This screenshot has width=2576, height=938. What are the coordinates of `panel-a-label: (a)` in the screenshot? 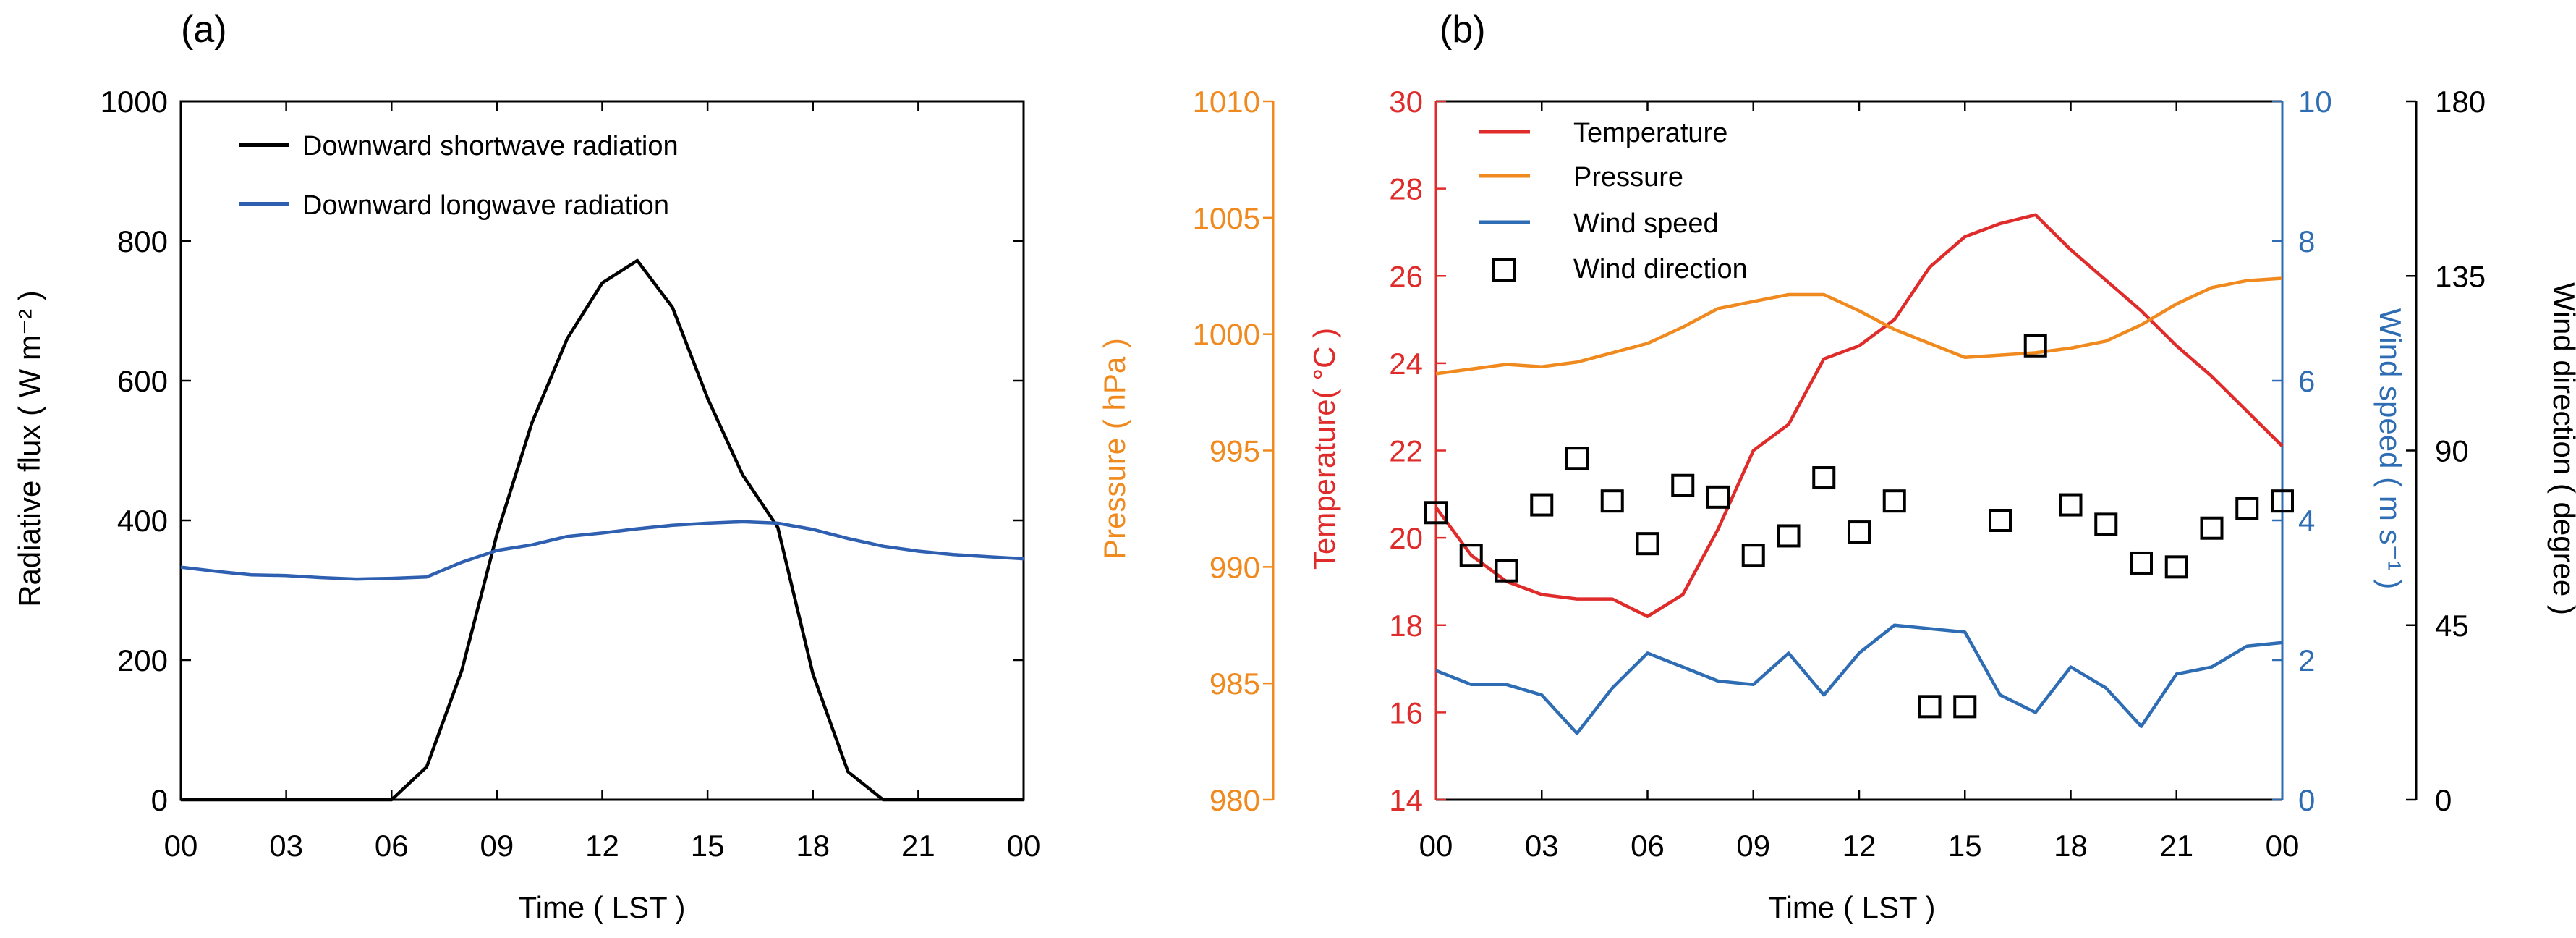 It's located at (204, 30).